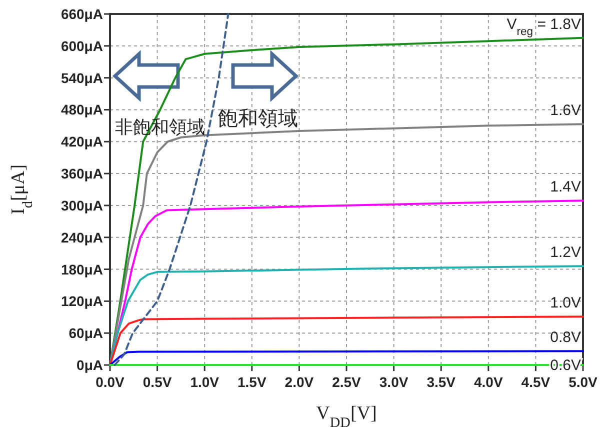 The width and height of the screenshot is (603, 427). Describe the element at coordinates (81, 205) in the screenshot. I see `y-tick-label: 300μA` at that location.